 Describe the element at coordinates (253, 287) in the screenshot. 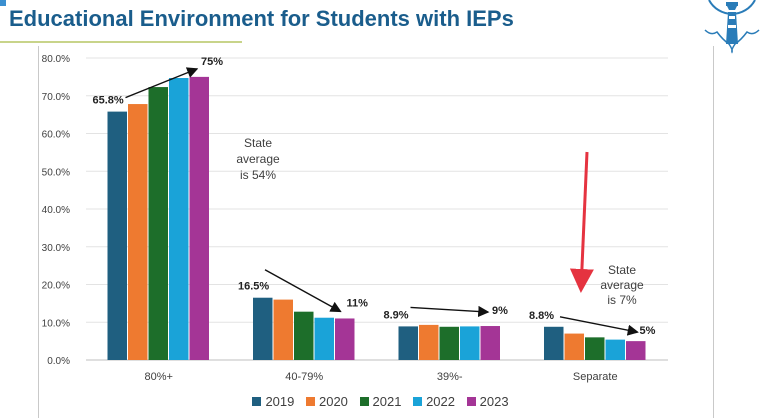

I see `start-value-label: 16.5%` at that location.